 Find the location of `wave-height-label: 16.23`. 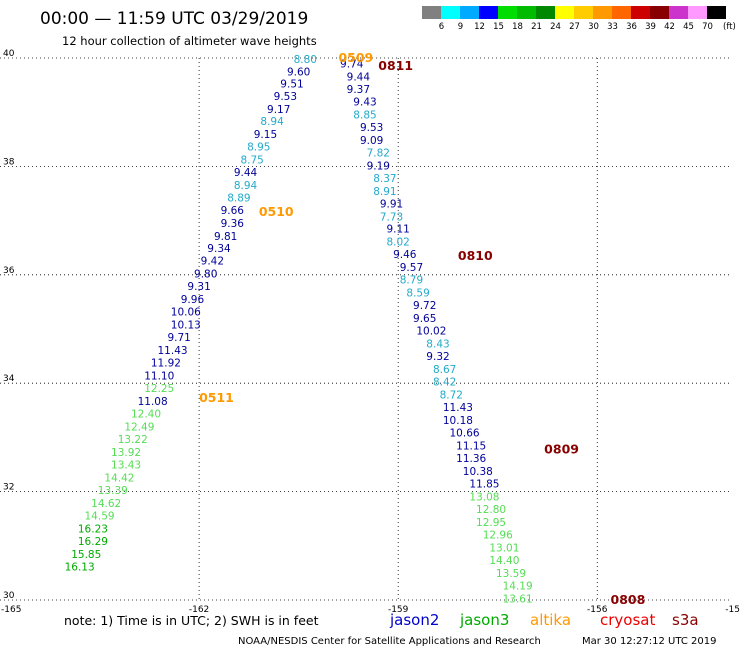

wave-height-label: 16.23 is located at coordinates (93, 529).